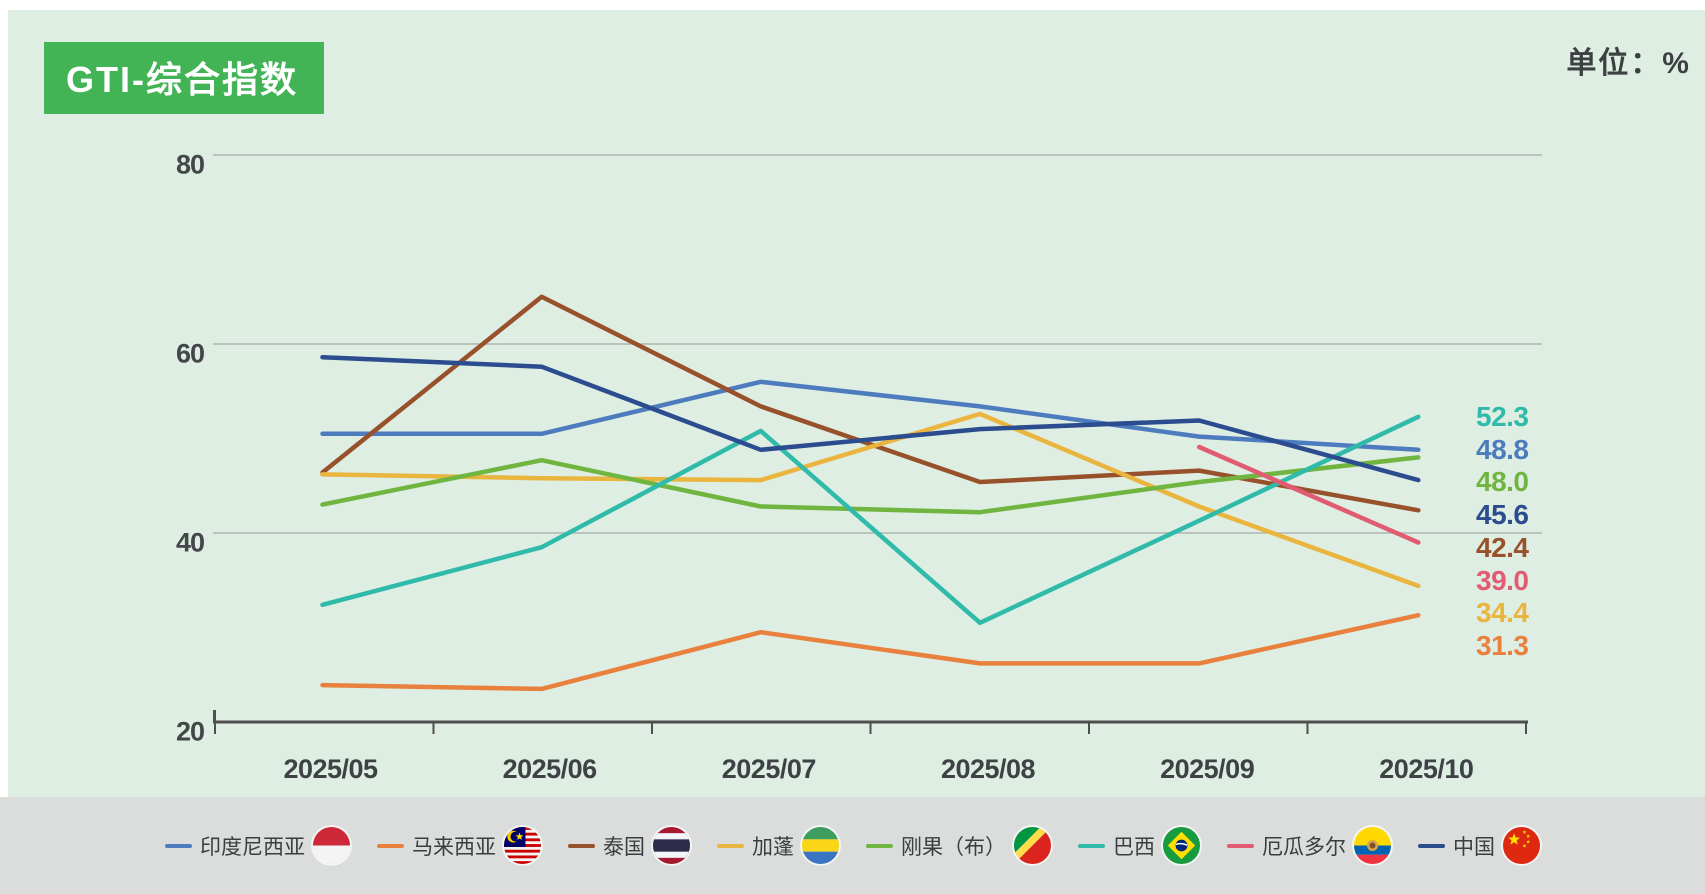 The image size is (1705, 894). I want to click on legend-item-indonesia: 印度尼西亚, so click(257, 845).